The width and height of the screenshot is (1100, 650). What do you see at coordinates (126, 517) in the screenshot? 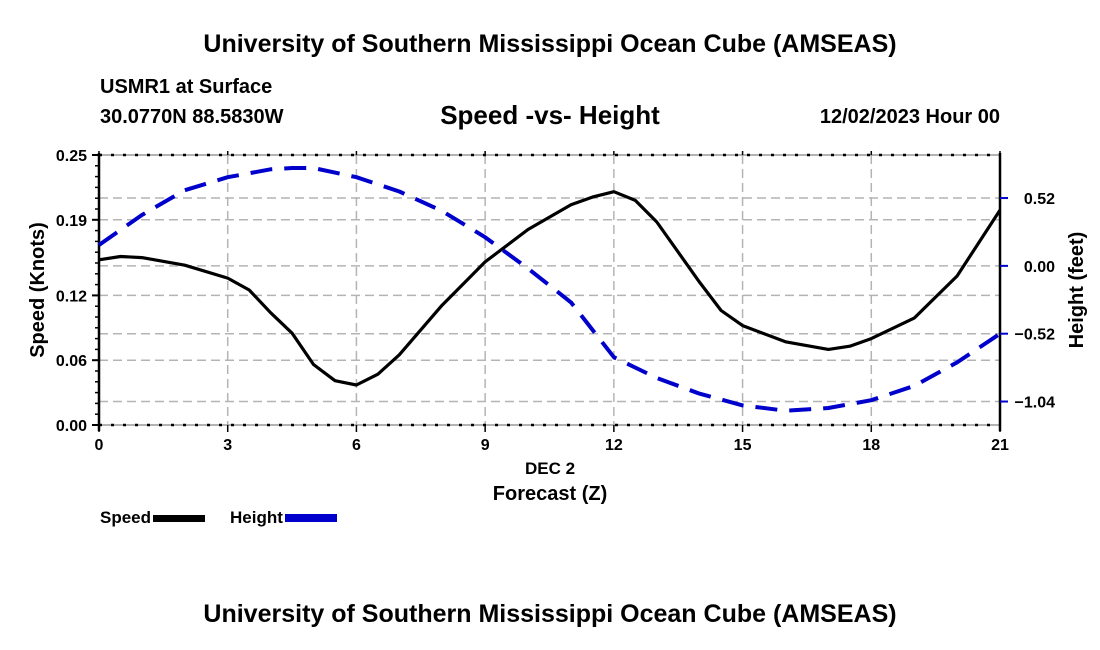
I see `legend-label-speed: Speed` at bounding box center [126, 517].